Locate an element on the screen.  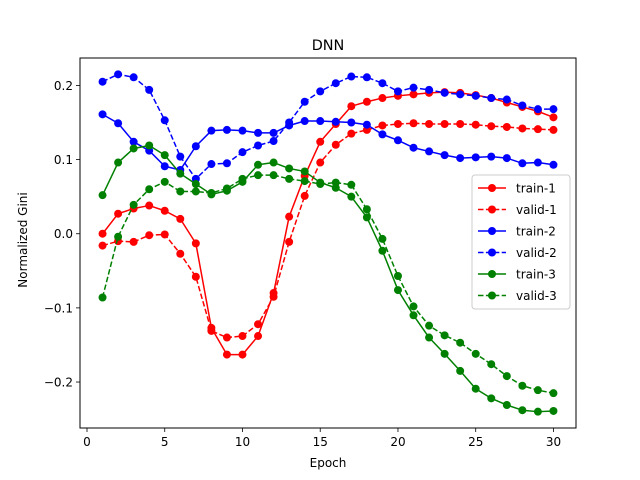
legend-label: valid-2 is located at coordinates (536, 253).